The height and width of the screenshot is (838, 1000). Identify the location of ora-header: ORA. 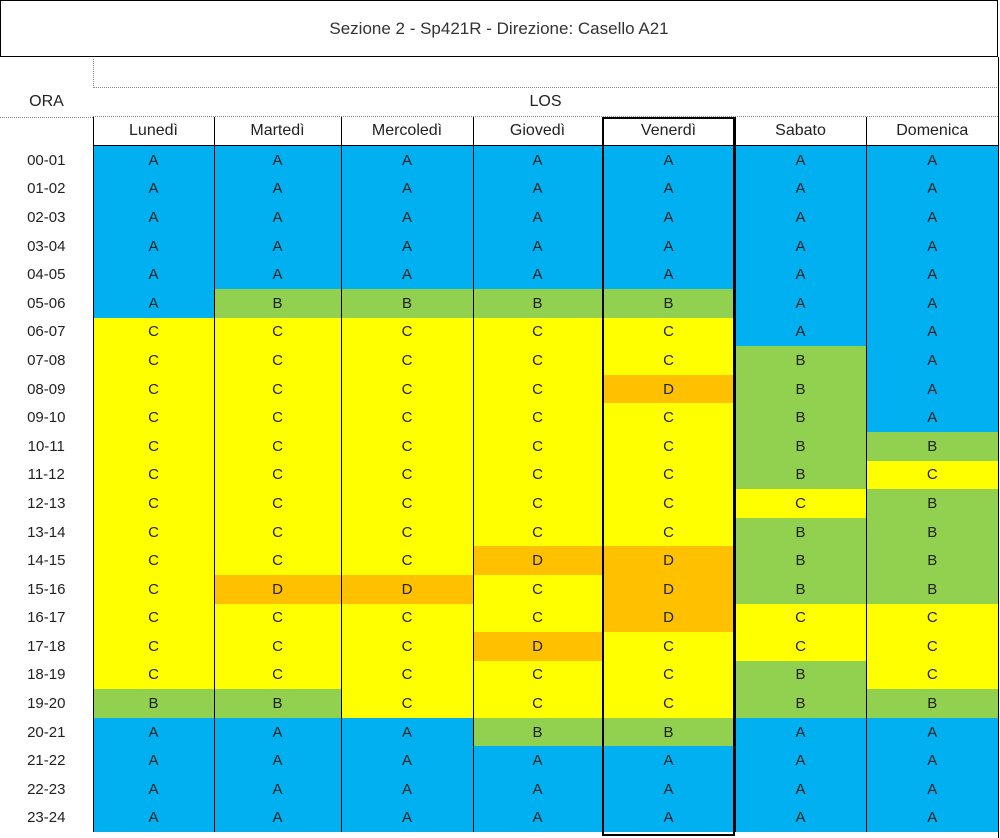
(46, 101).